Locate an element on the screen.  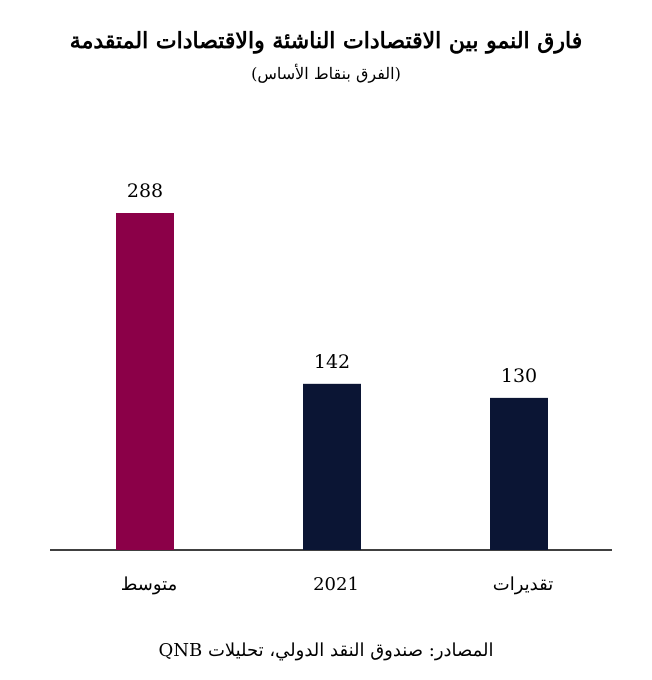
category-label-2: تقديرات is located at coordinates (523, 584).